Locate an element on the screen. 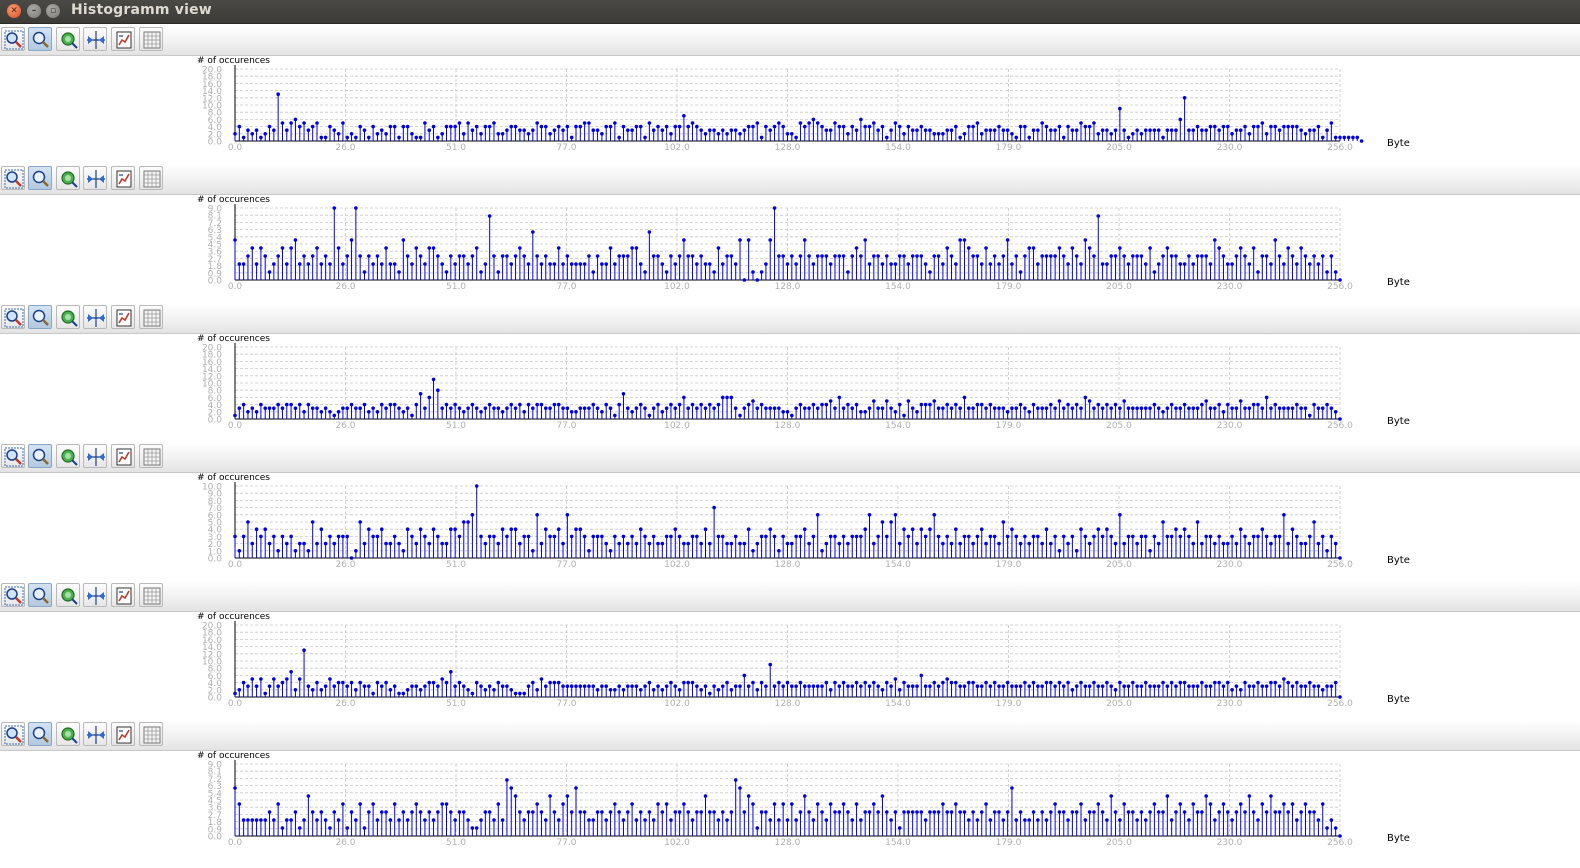 Image resolution: width=1580 pixels, height=868 pixels. y-tick-label: 2.0 is located at coordinates (215, 691).